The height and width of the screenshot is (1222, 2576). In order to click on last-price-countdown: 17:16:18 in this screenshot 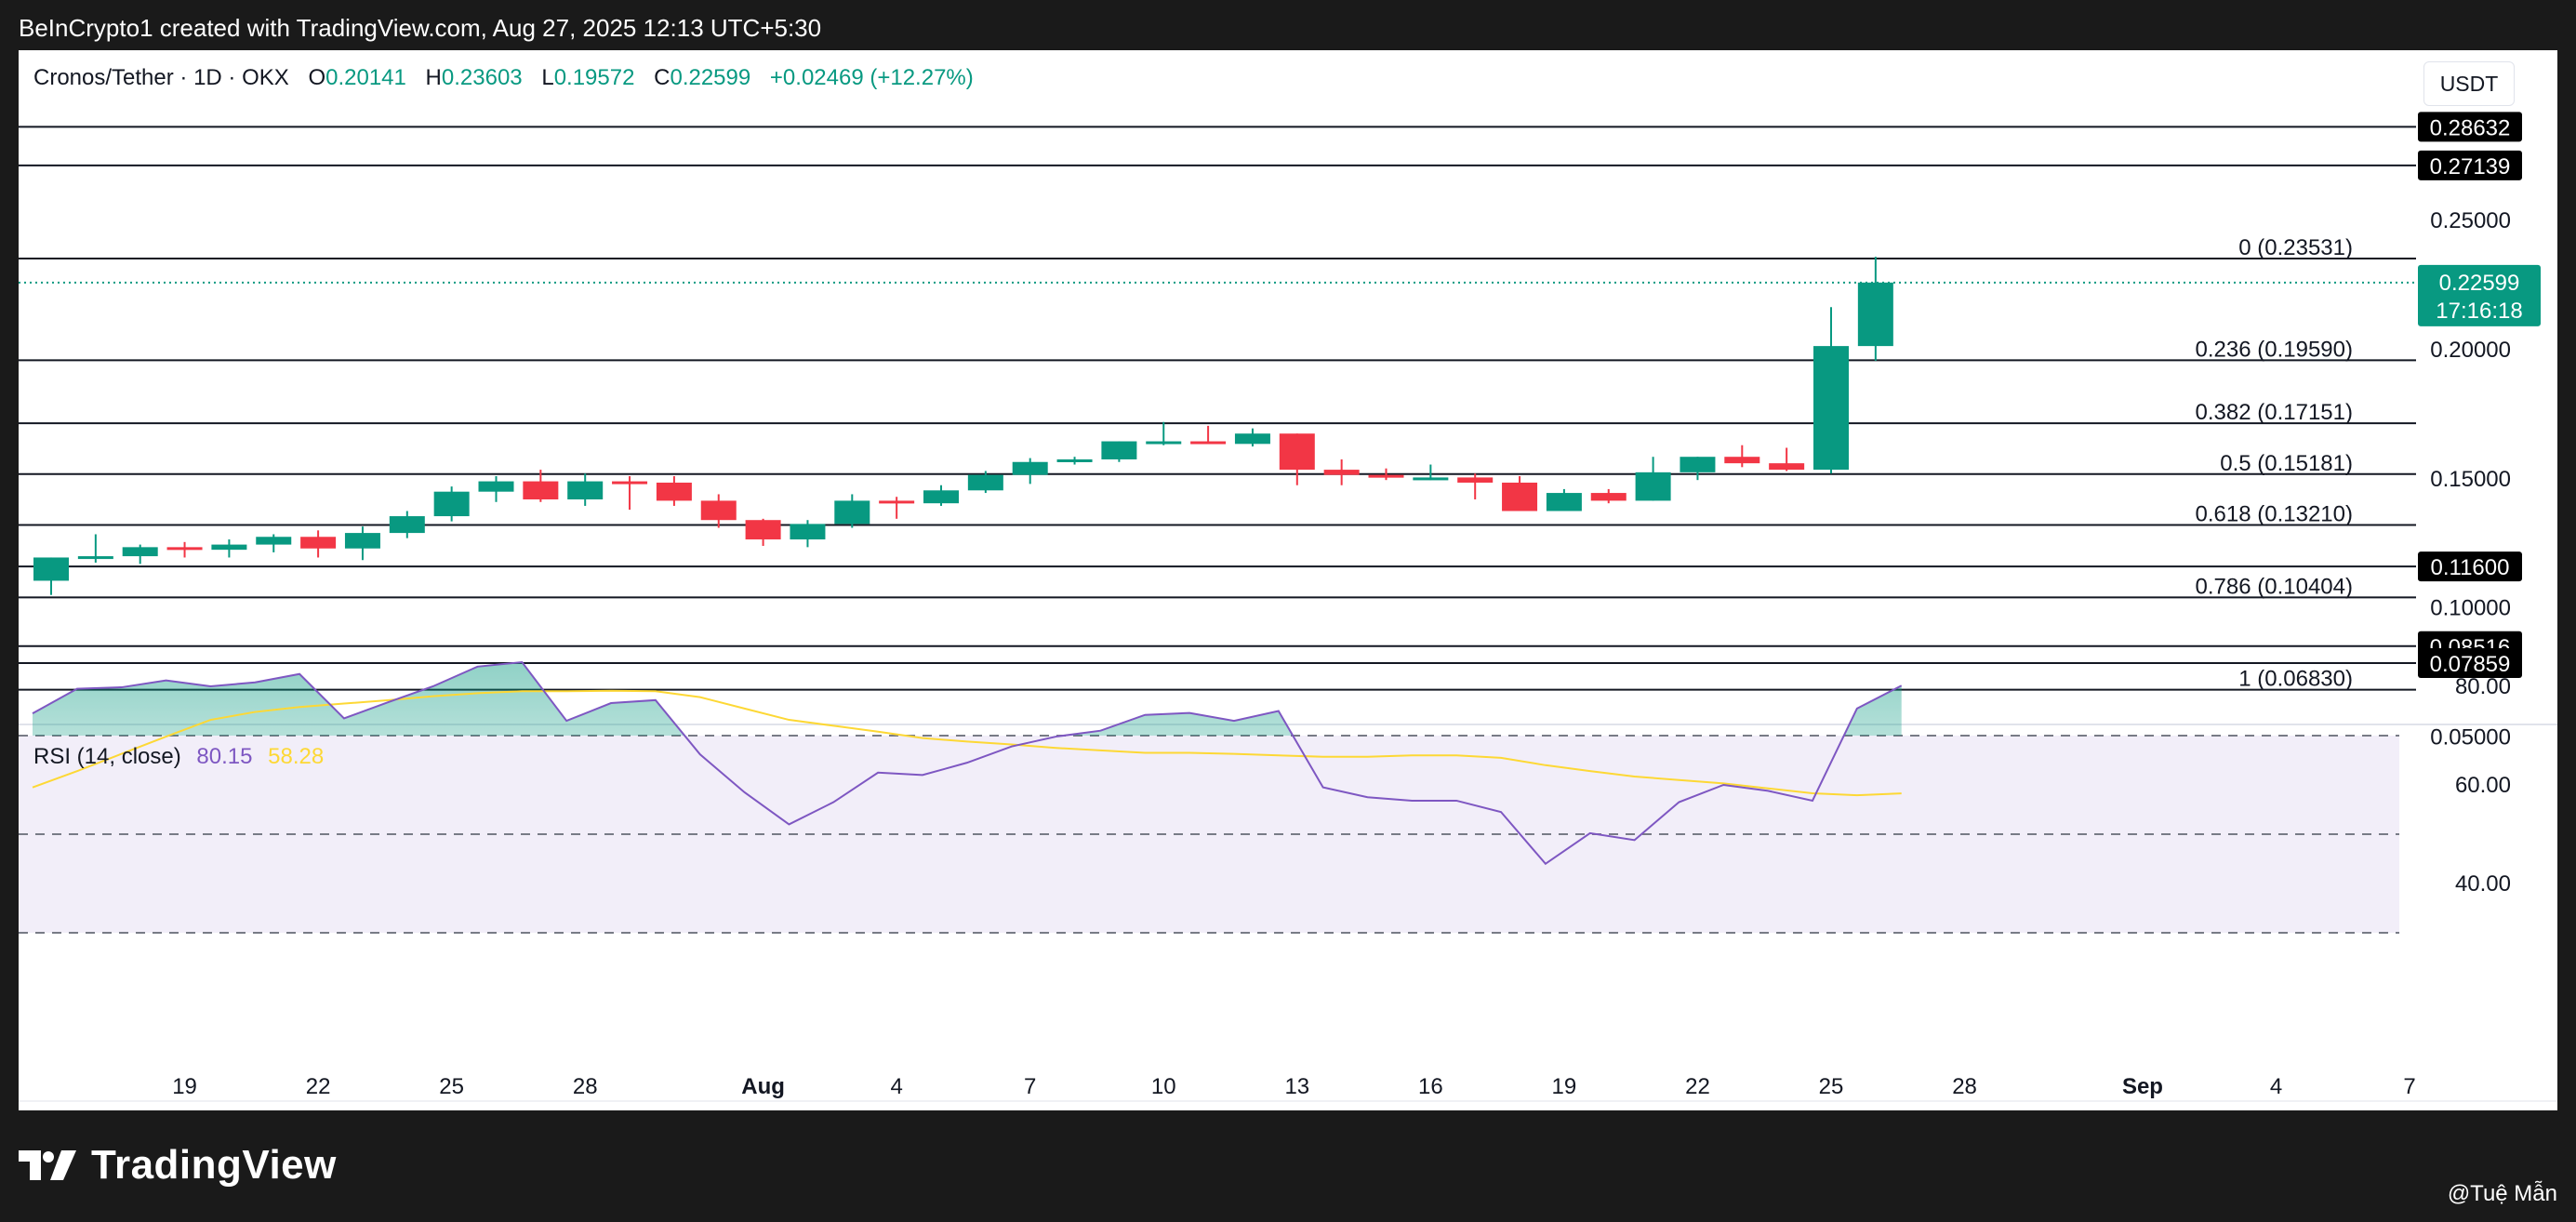, I will do `click(2479, 311)`.